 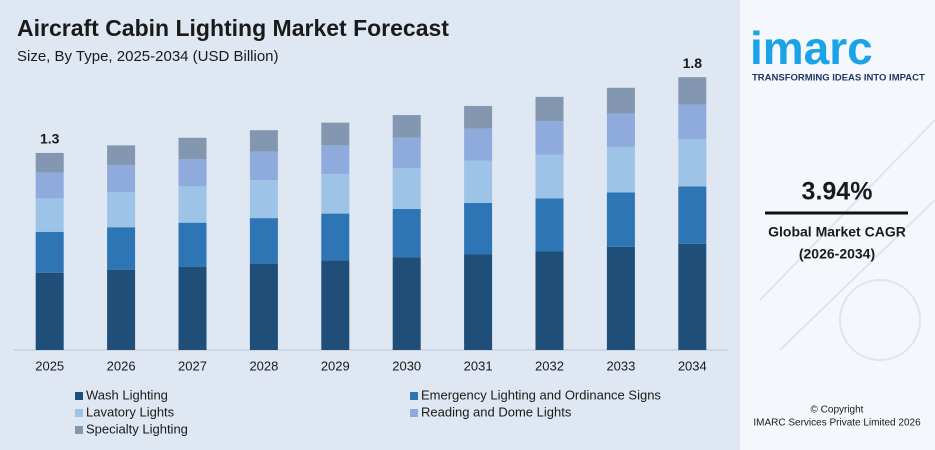 What do you see at coordinates (263, 365) in the screenshot?
I see `x-tick-label: 2028` at bounding box center [263, 365].